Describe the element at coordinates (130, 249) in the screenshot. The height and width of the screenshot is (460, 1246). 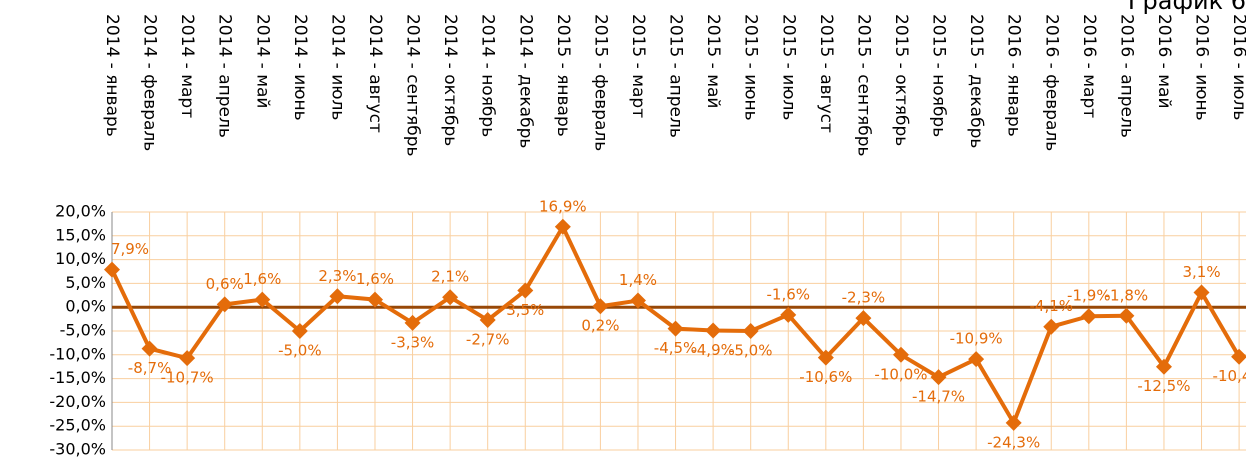
I see `data-label: 7,9%` at that location.